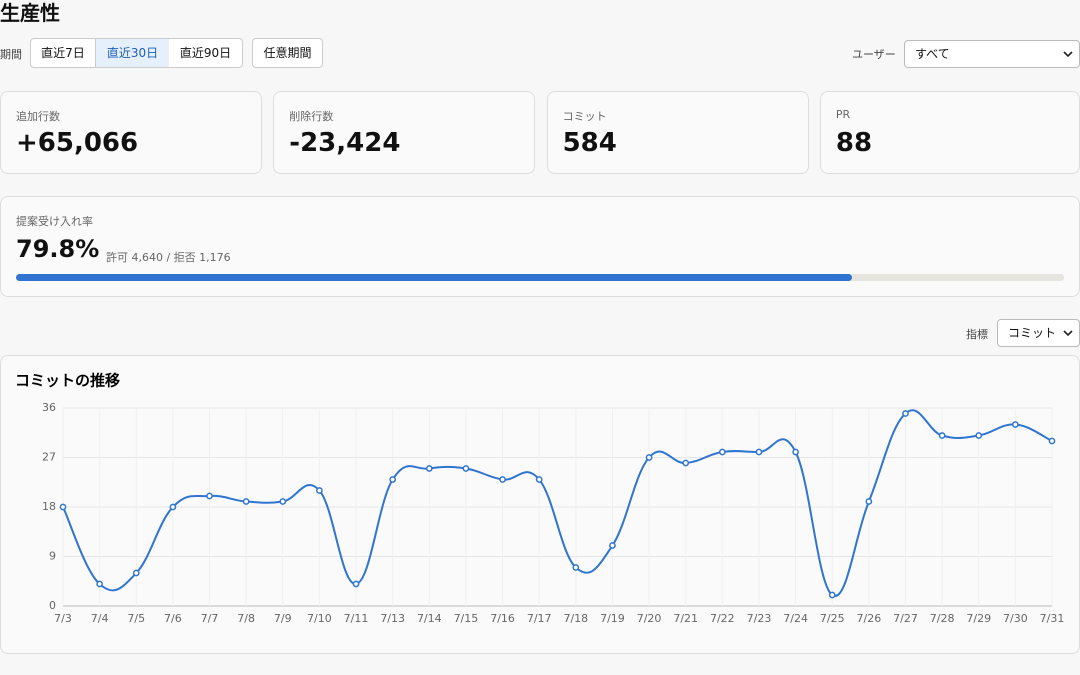 The image size is (1080, 675). Describe the element at coordinates (136, 618) in the screenshot. I see `x-tick-label: 7/5` at that location.